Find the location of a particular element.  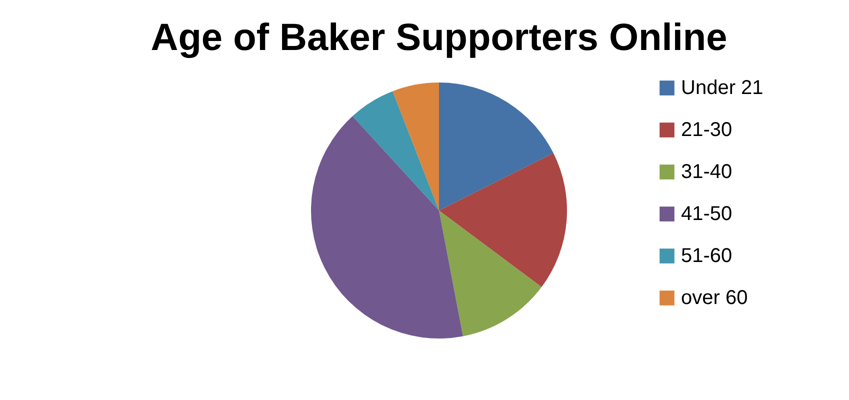

legend-label: over 60 is located at coordinates (714, 298).